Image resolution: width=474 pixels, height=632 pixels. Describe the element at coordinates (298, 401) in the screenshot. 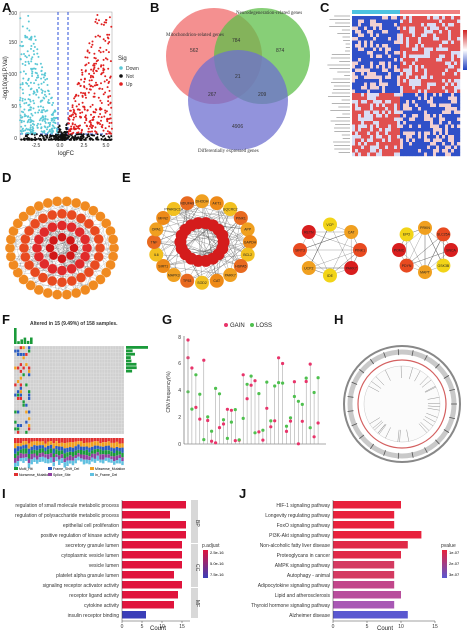

I see `cnv-loss-point` at that location.